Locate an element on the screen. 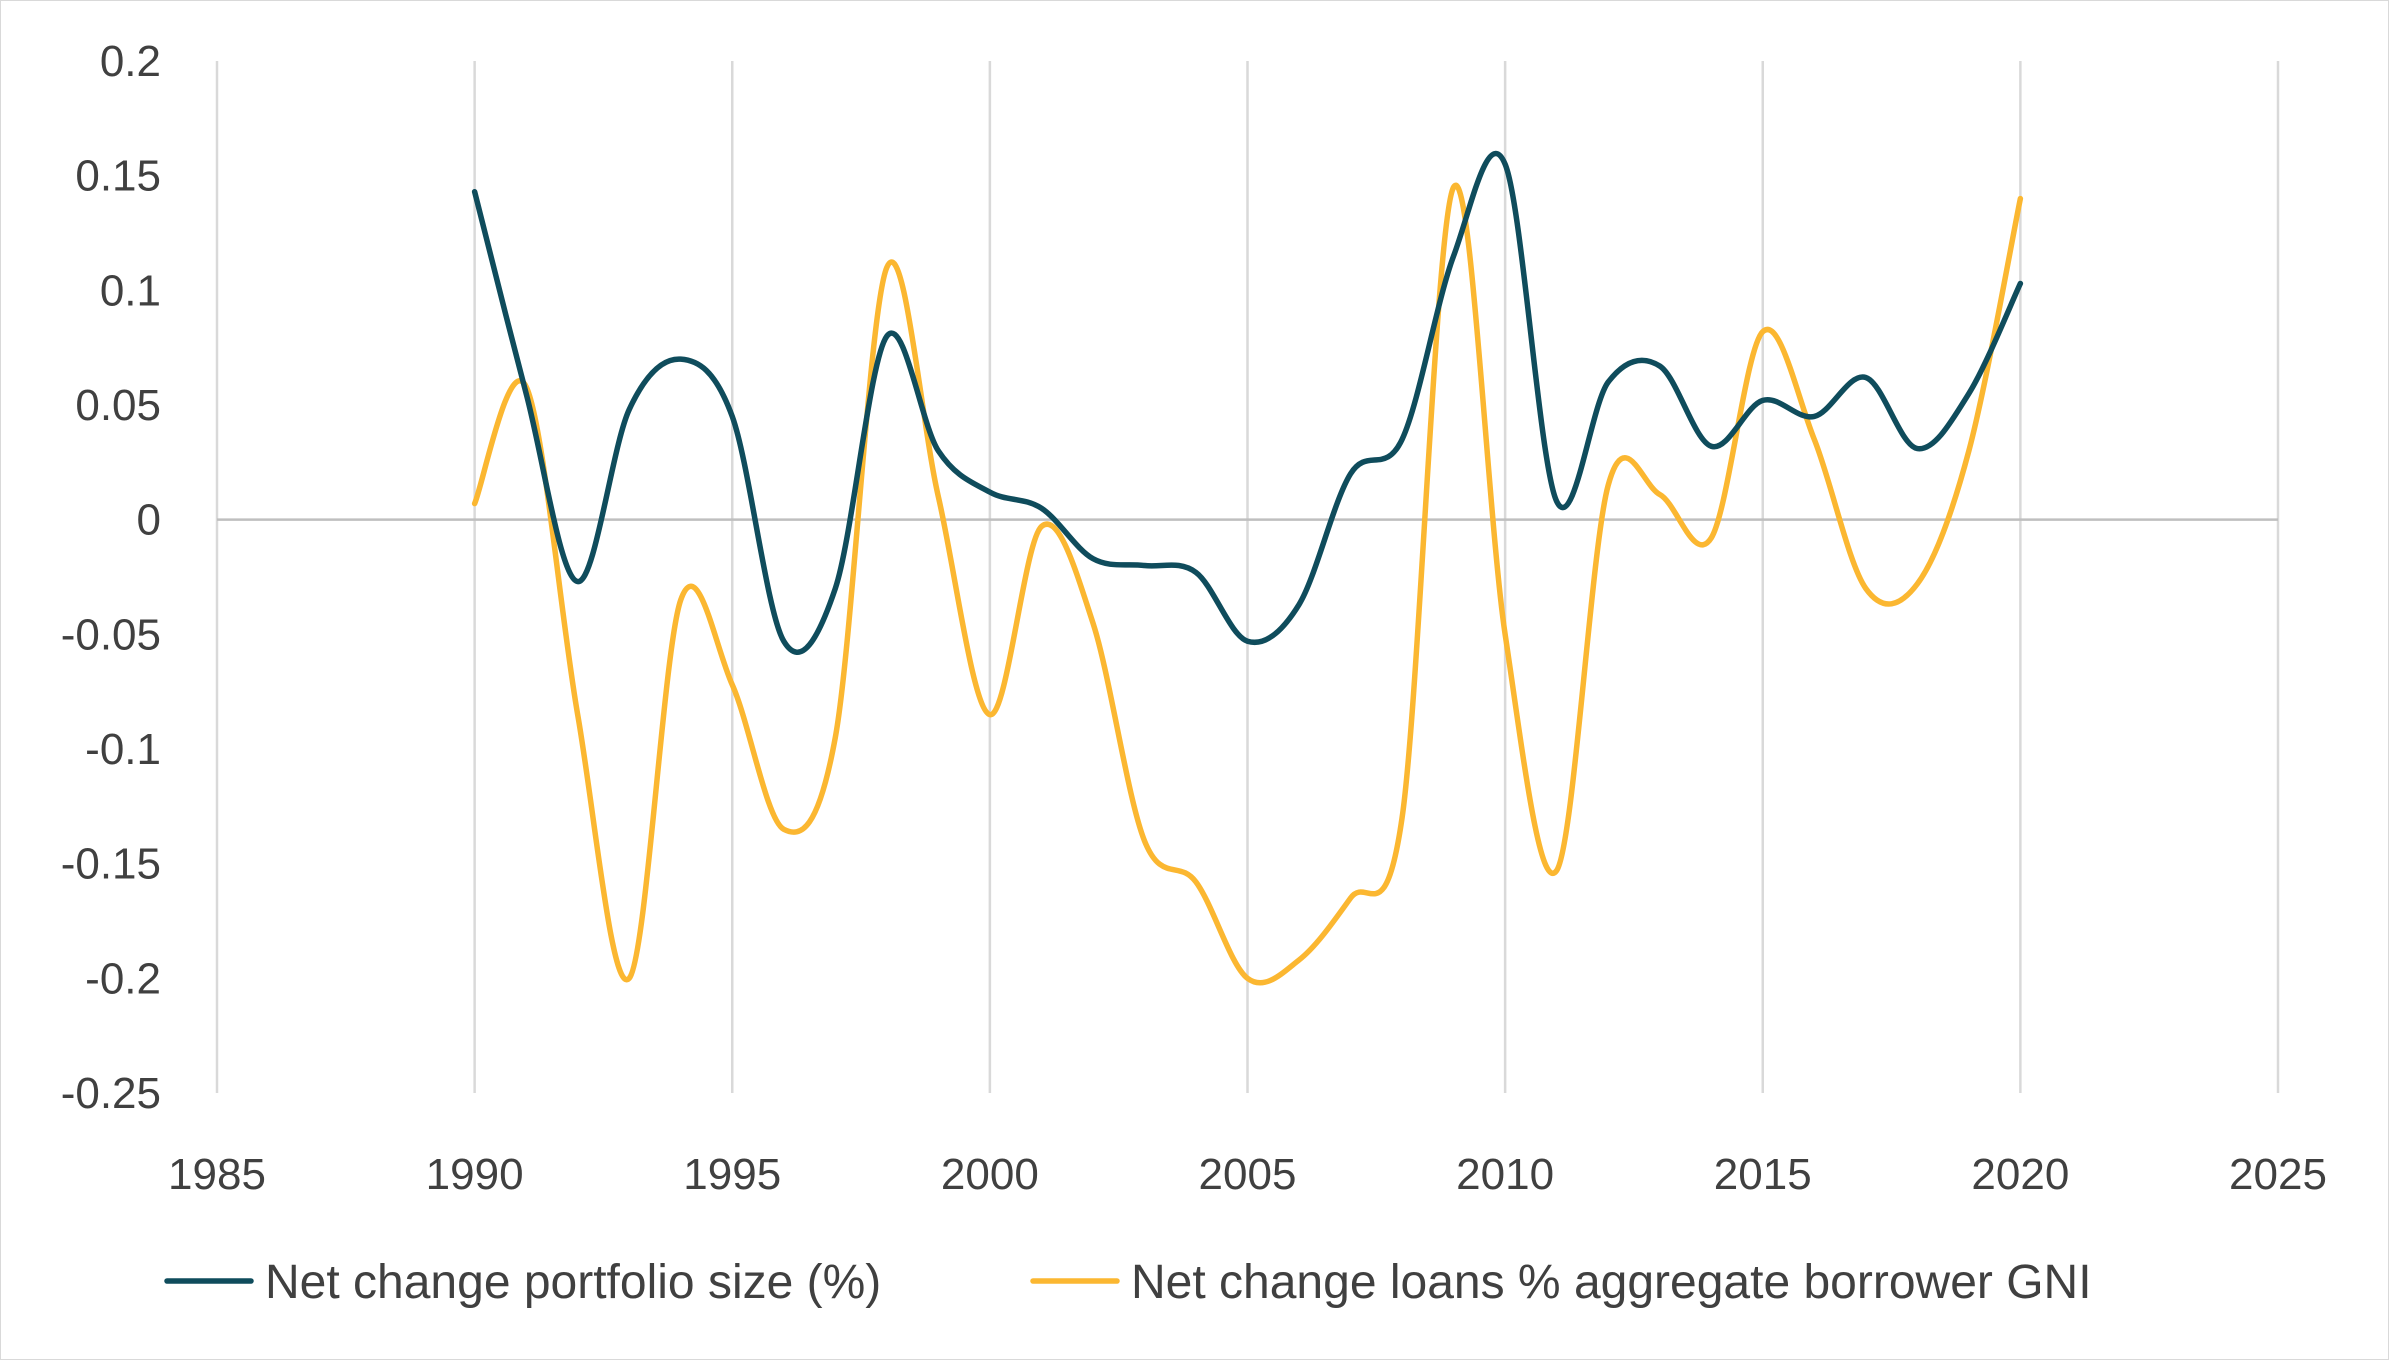  y-tick-label: 0.1 is located at coordinates (130, 290).